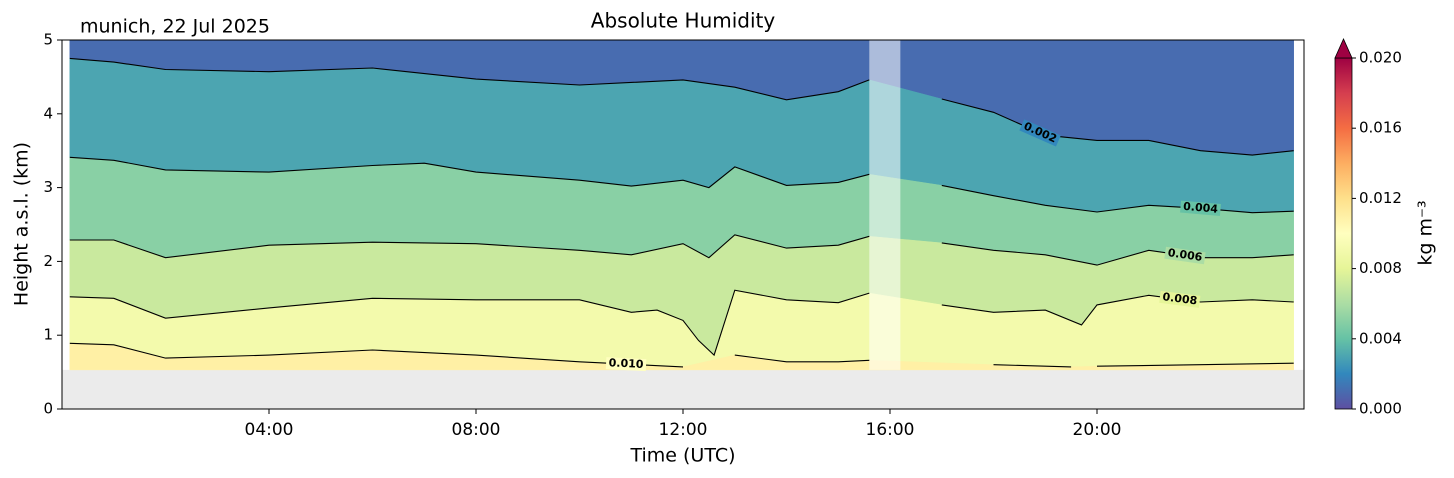 Image resolution: width=1454 pixels, height=478 pixels. I want to click on y-tick-label: 5, so click(48, 40).